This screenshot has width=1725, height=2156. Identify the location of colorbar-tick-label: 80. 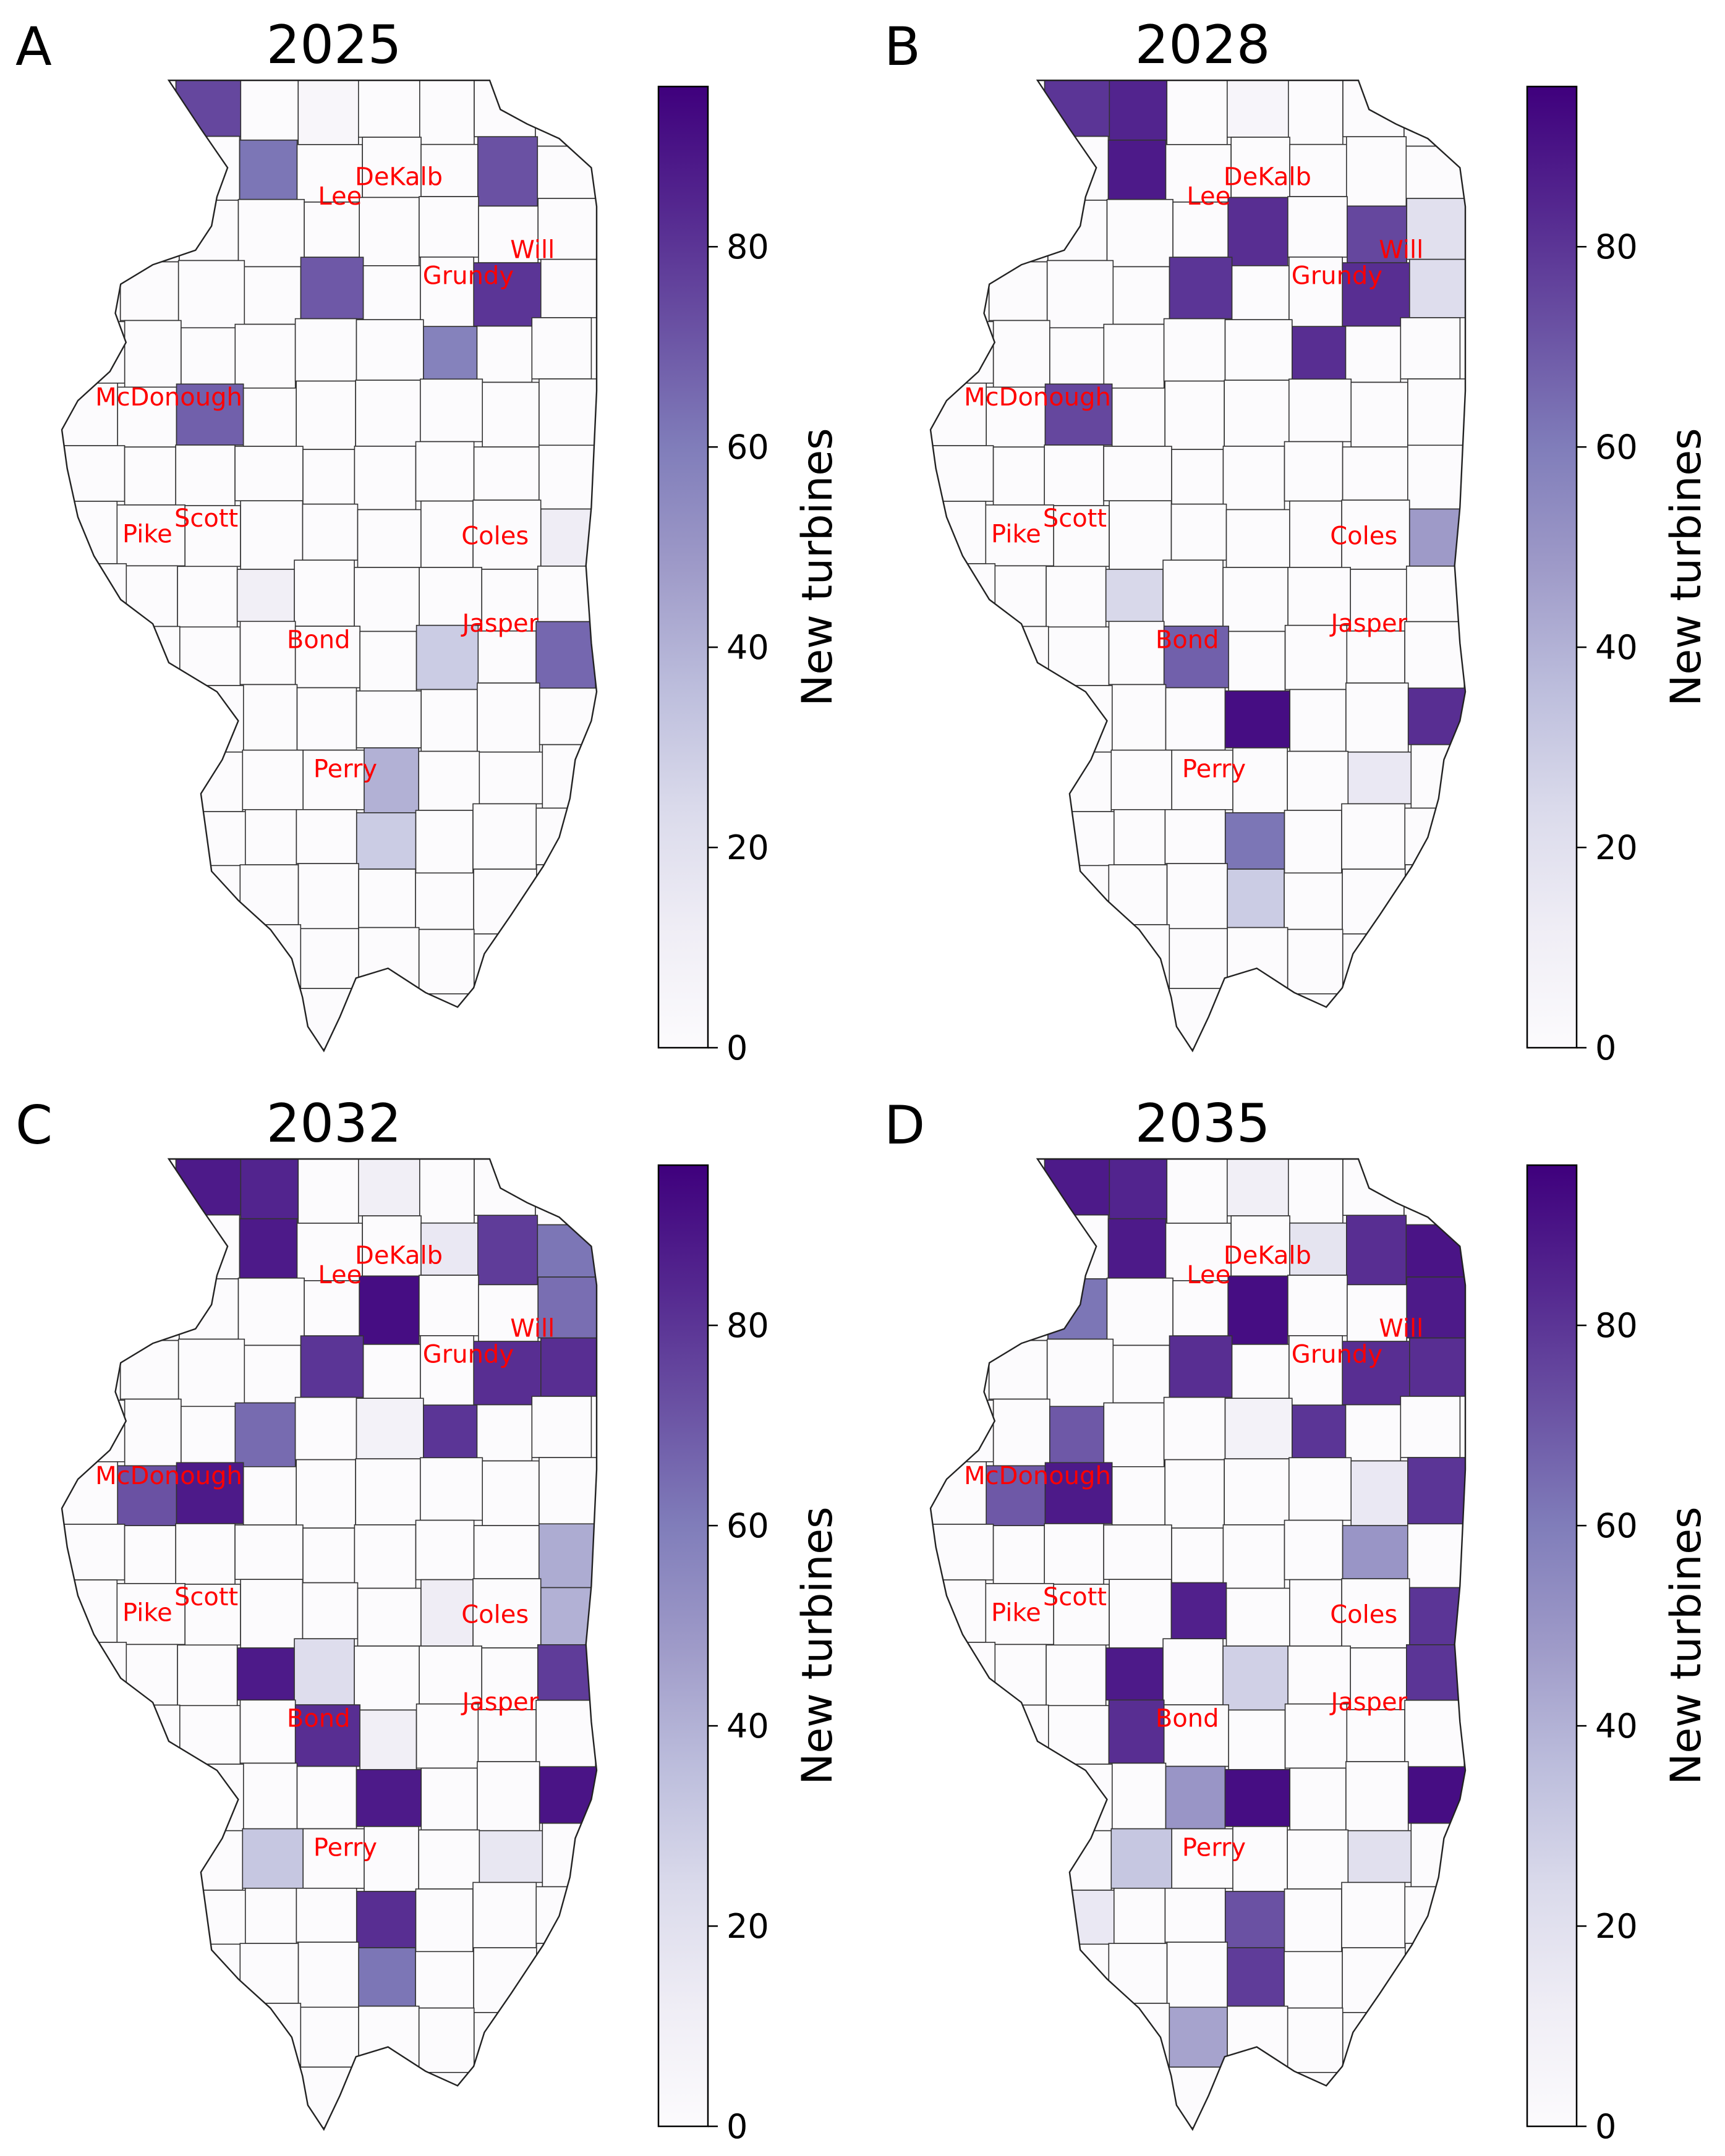
(747, 1325).